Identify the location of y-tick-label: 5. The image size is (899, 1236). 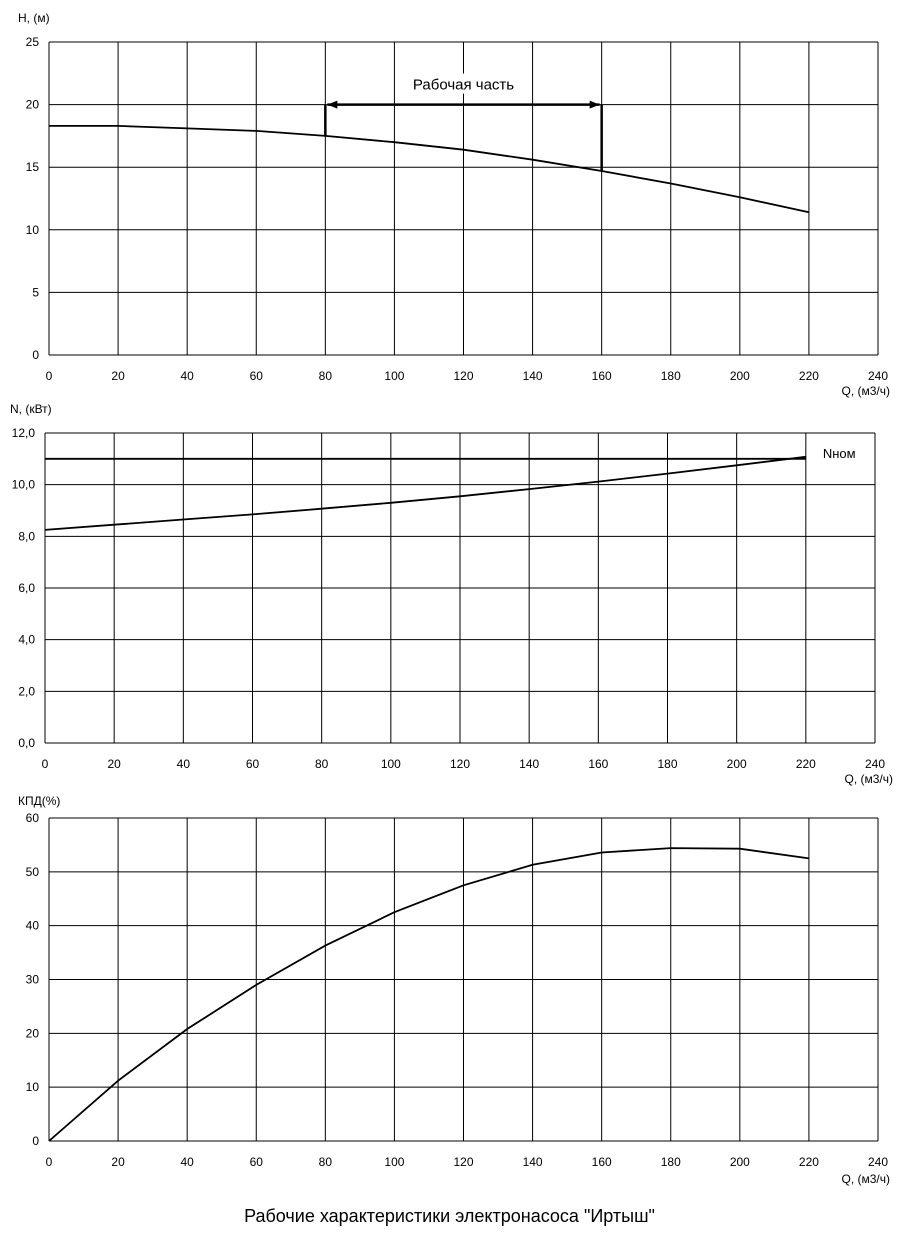
(35, 292).